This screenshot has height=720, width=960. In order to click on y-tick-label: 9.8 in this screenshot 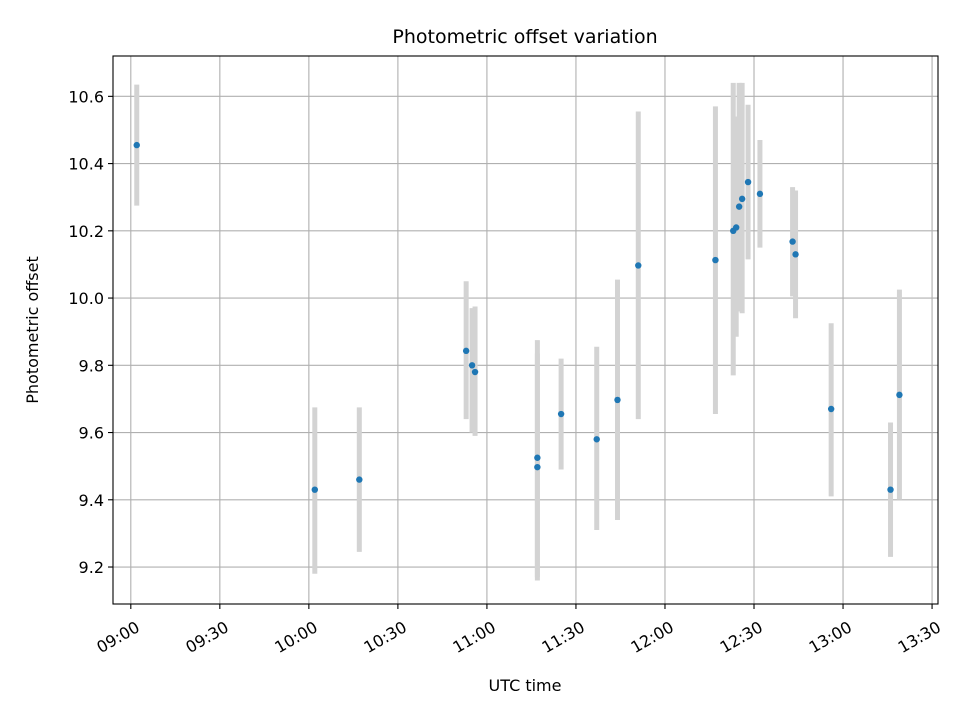, I will do `click(91, 365)`.